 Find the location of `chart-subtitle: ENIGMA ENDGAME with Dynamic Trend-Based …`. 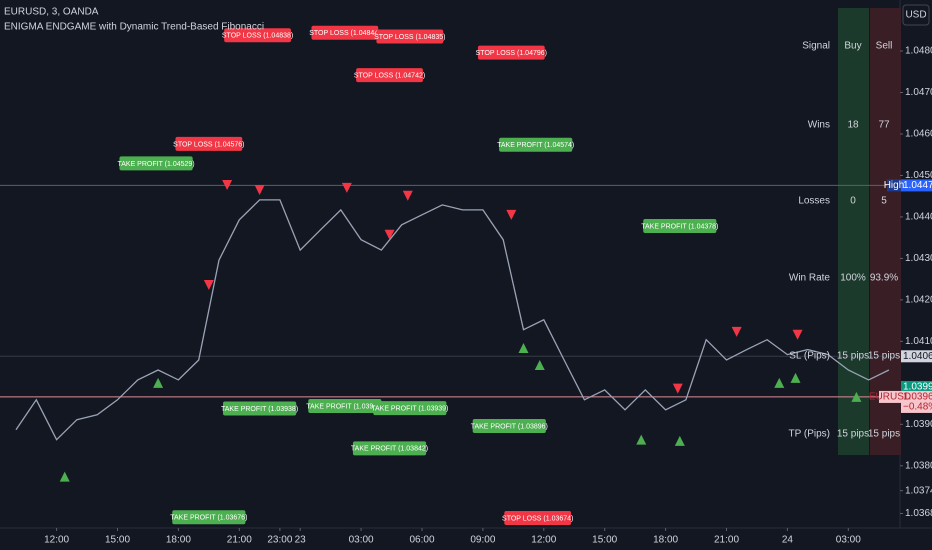

chart-subtitle: ENIGMA ENDGAME with Dynamic Trend-Based … is located at coordinates (134, 27).